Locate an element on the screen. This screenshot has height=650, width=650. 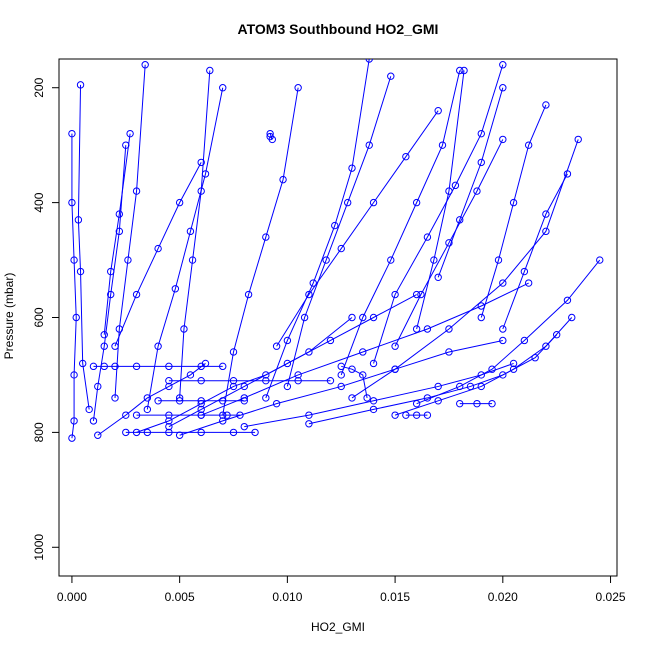
x-axis: 0.000 0.005 0.010 0.015 0.020 0.025 is located at coordinates (341, 589).